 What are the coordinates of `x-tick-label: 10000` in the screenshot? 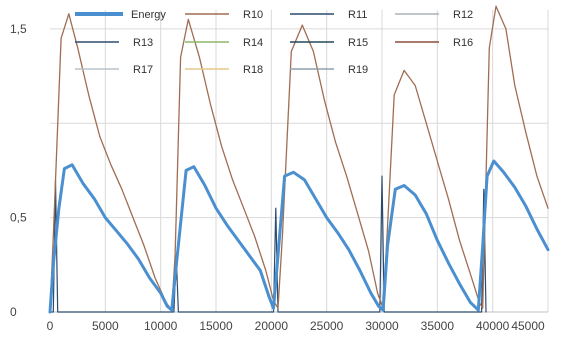 It's located at (161, 326).